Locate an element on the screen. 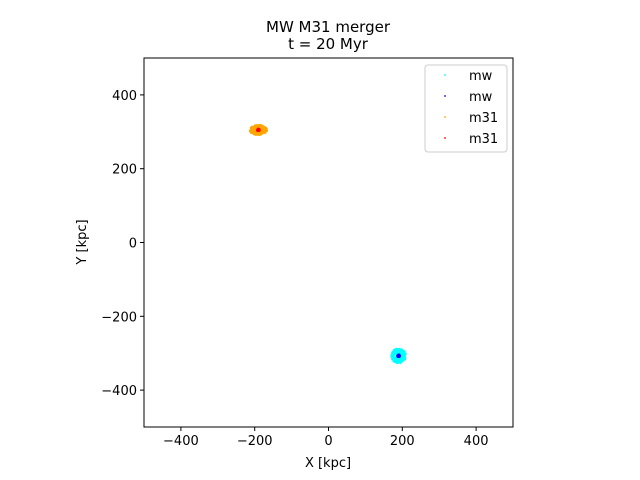 This screenshot has width=640, height=480. y-axis-ticks: −400 −200 0 200 400 is located at coordinates (122, 244).